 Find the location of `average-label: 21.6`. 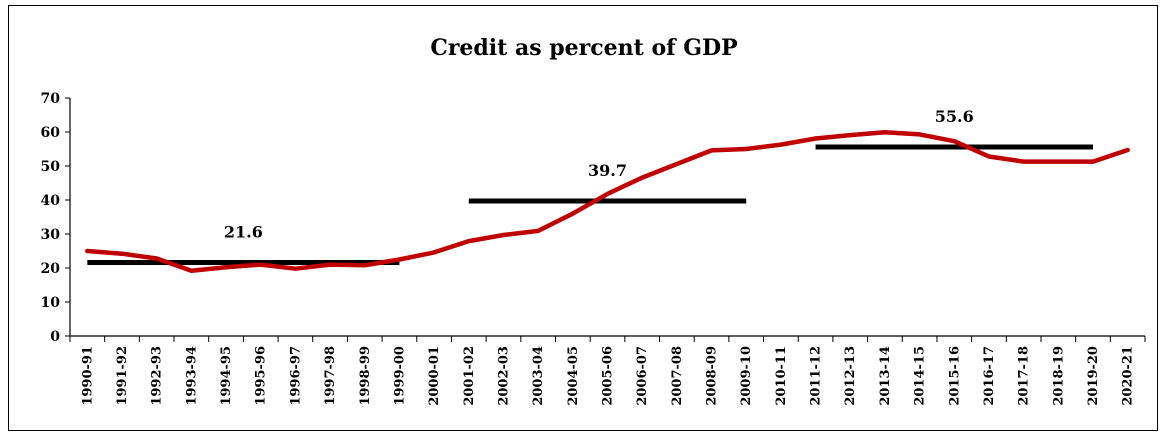

average-label: 21.6 is located at coordinates (243, 232).